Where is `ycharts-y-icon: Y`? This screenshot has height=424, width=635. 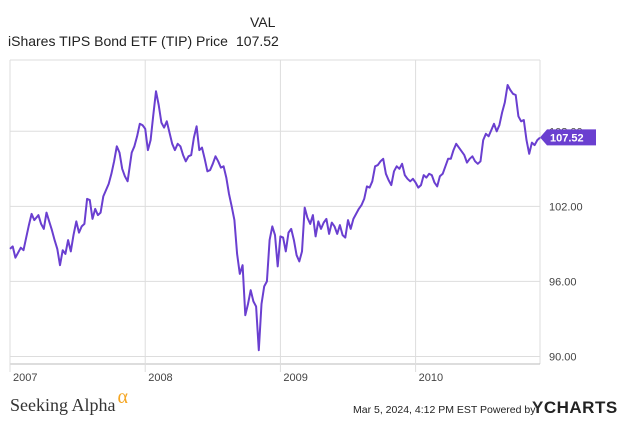 ycharts-y-icon: Y is located at coordinates (538, 407).